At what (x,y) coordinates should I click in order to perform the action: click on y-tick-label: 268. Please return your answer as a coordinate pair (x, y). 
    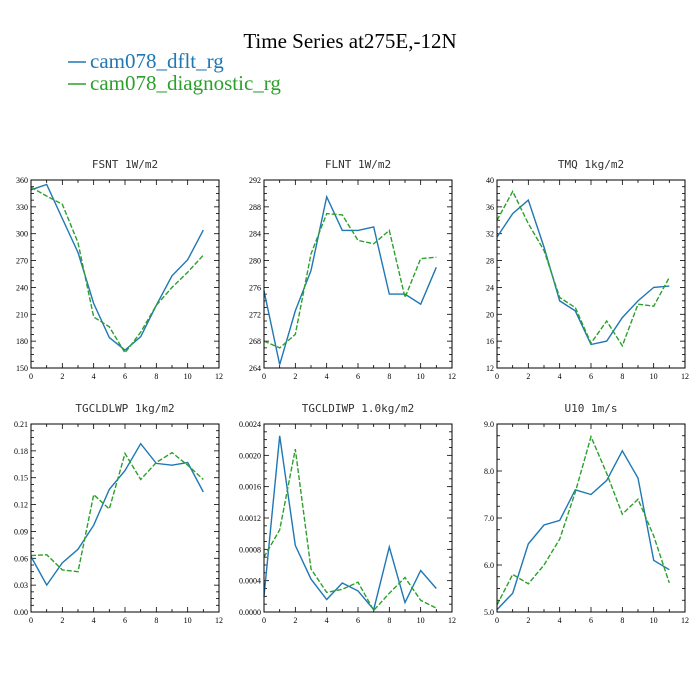
    Looking at the image, I should click on (255, 341).